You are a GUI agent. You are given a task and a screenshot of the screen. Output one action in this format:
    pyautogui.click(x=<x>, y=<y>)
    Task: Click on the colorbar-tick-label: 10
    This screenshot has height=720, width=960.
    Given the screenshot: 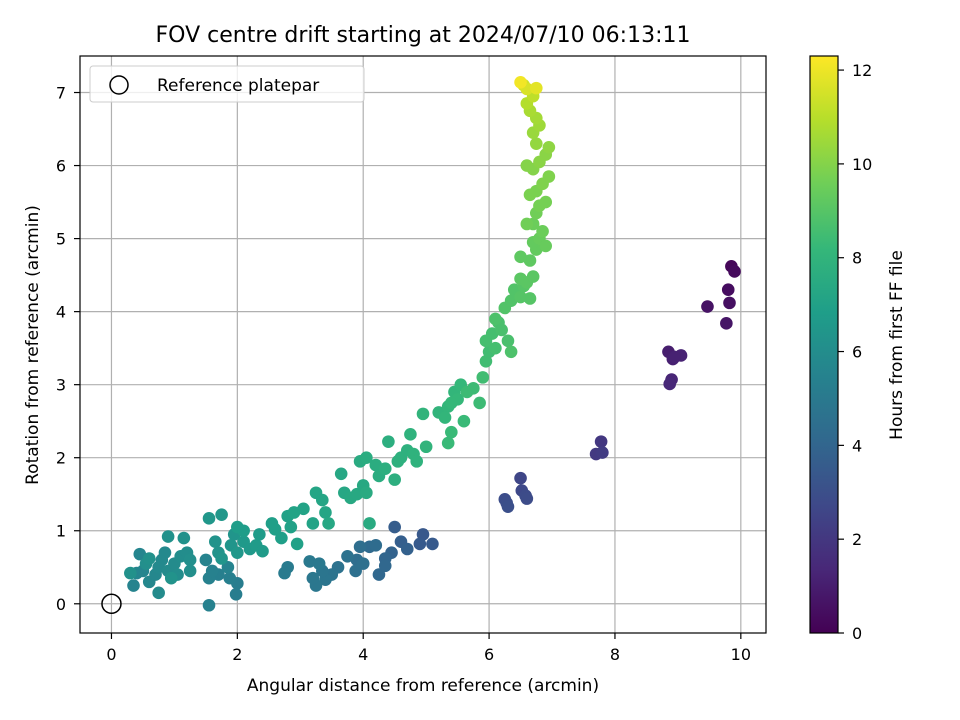 What is the action you would take?
    pyautogui.click(x=862, y=164)
    